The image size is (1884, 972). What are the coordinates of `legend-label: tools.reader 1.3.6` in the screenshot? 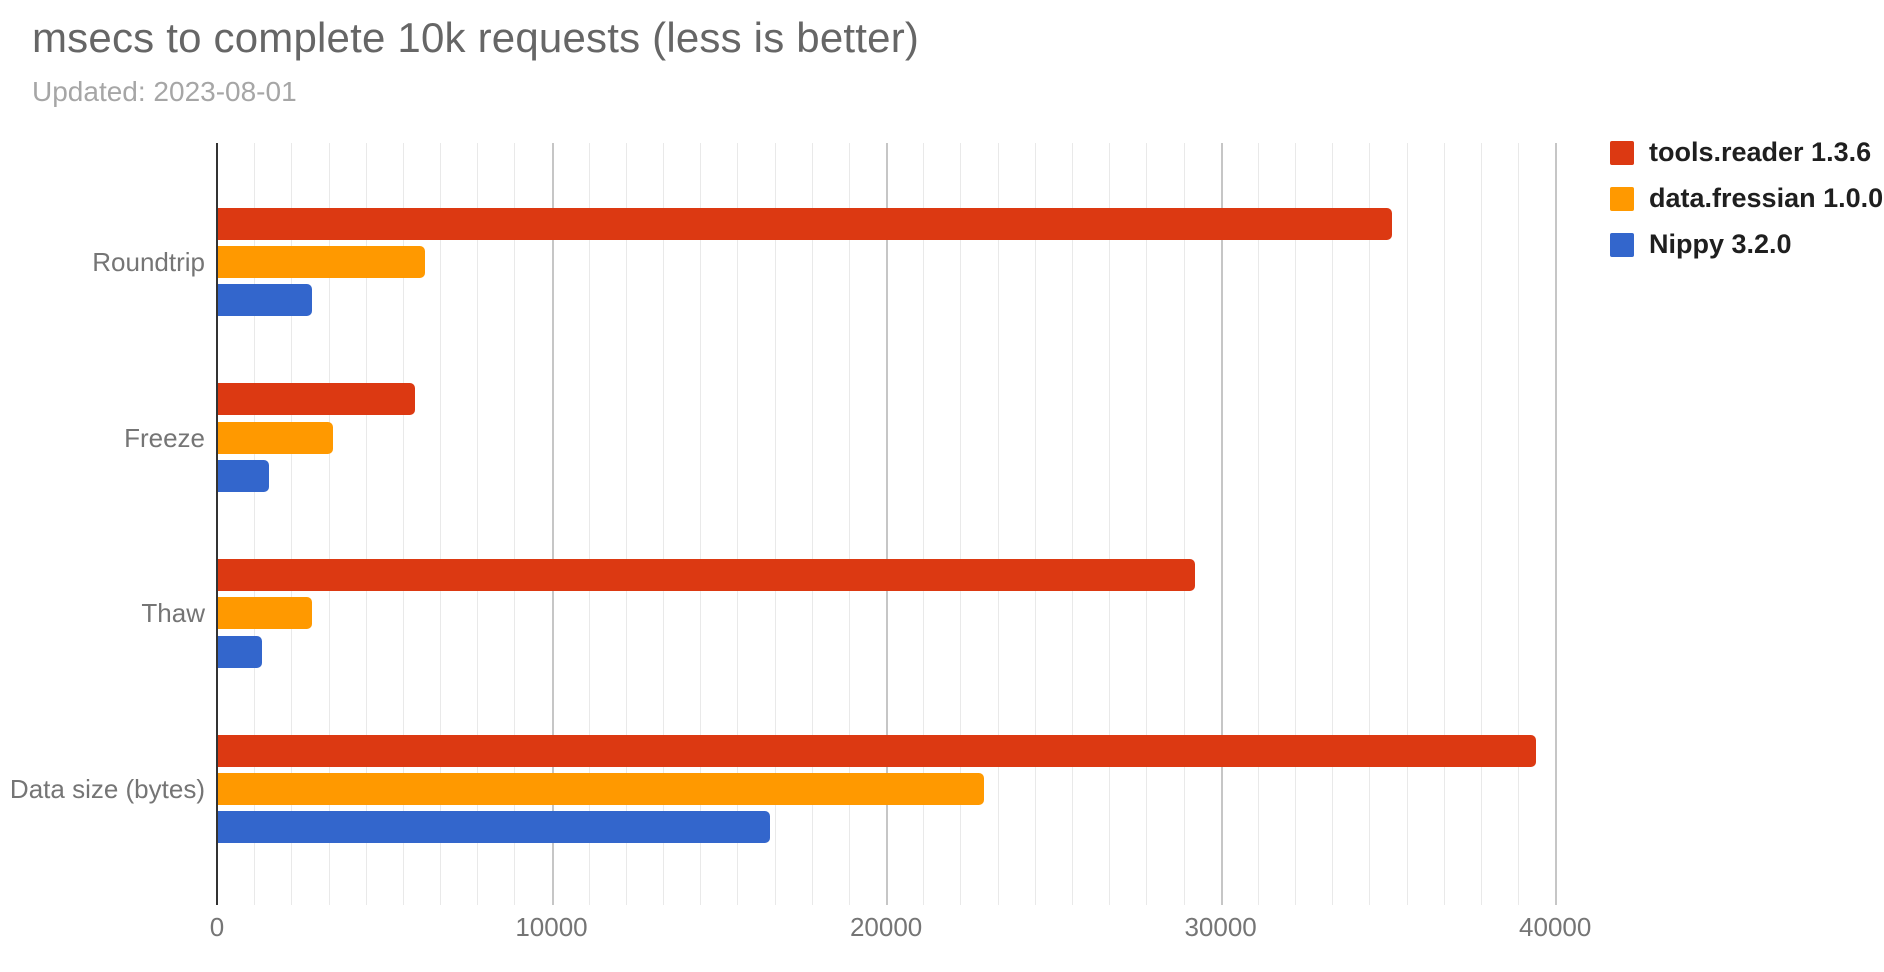 It's located at (1760, 152).